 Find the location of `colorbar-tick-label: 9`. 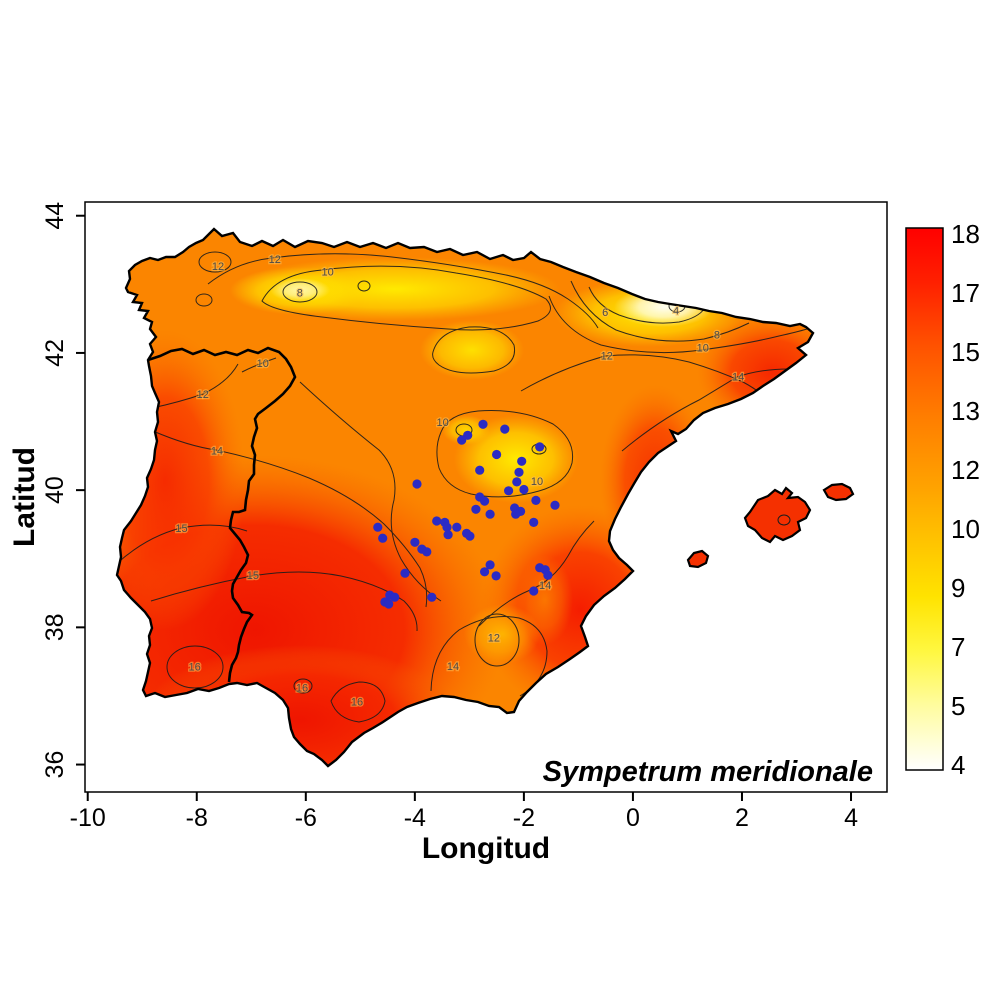

colorbar-tick-label: 9 is located at coordinates (958, 588).